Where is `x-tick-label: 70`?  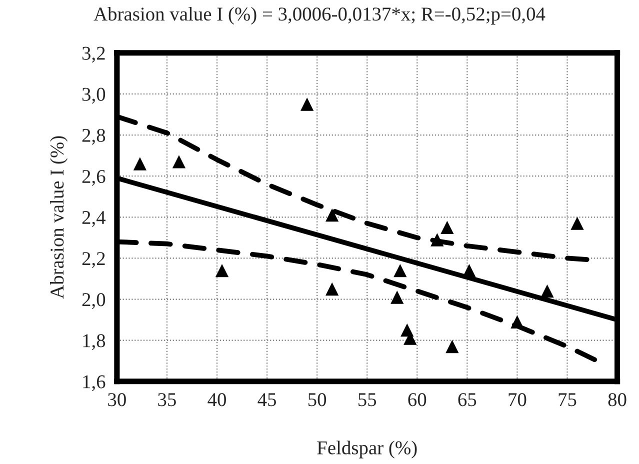 x-tick-label: 70 is located at coordinates (517, 399).